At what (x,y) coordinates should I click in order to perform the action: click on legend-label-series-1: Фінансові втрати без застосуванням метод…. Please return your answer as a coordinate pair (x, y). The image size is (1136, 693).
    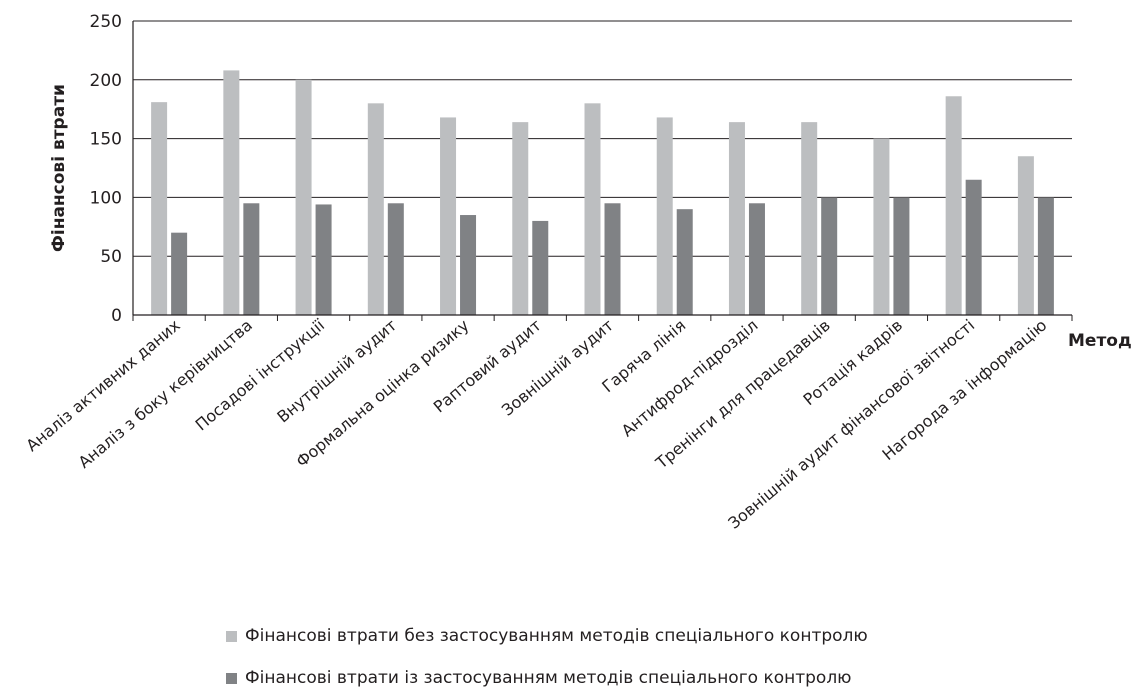
    Looking at the image, I should click on (556, 636).